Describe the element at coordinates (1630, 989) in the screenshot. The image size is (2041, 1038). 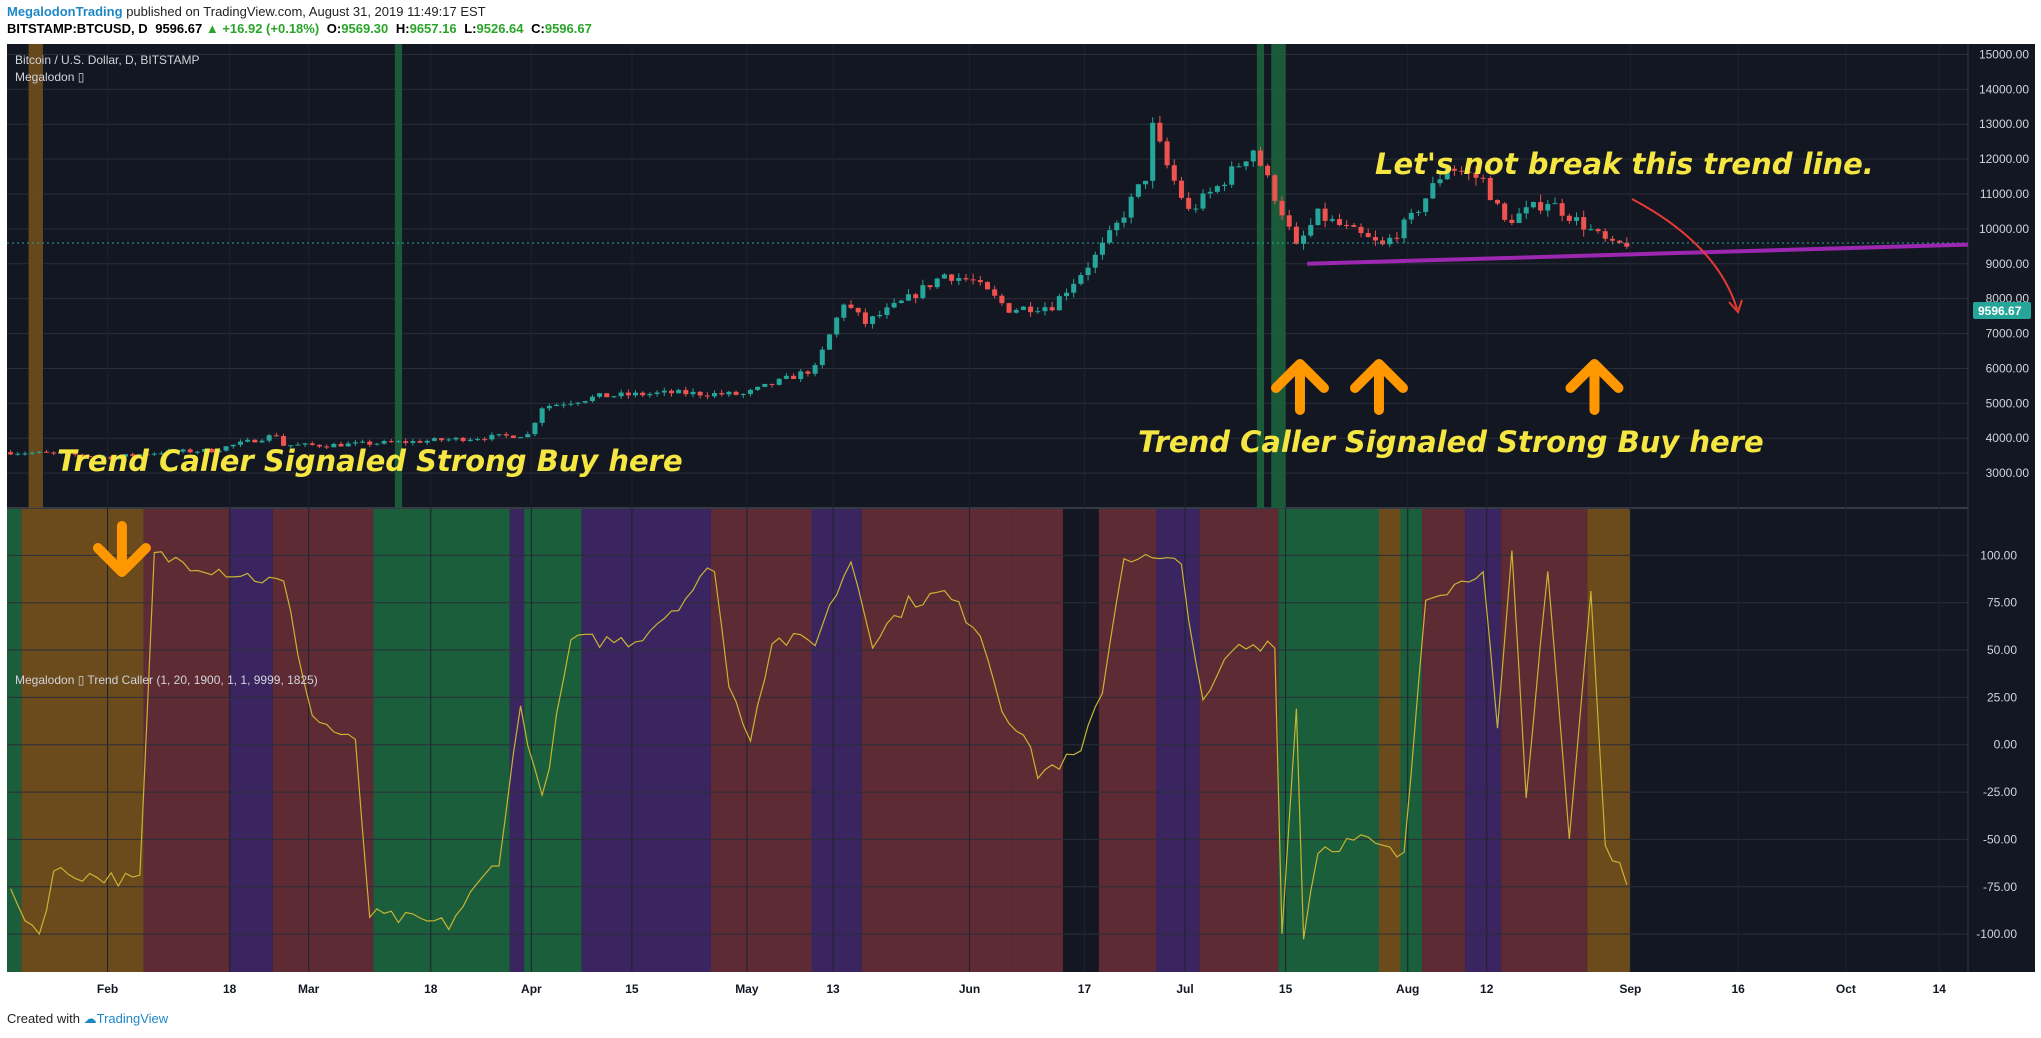
I see `time-tick-label: Sep` at that location.